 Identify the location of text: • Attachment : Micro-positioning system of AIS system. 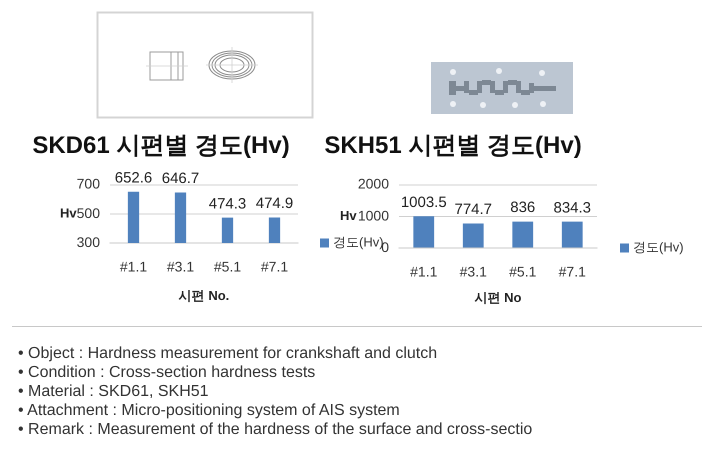
(209, 410).